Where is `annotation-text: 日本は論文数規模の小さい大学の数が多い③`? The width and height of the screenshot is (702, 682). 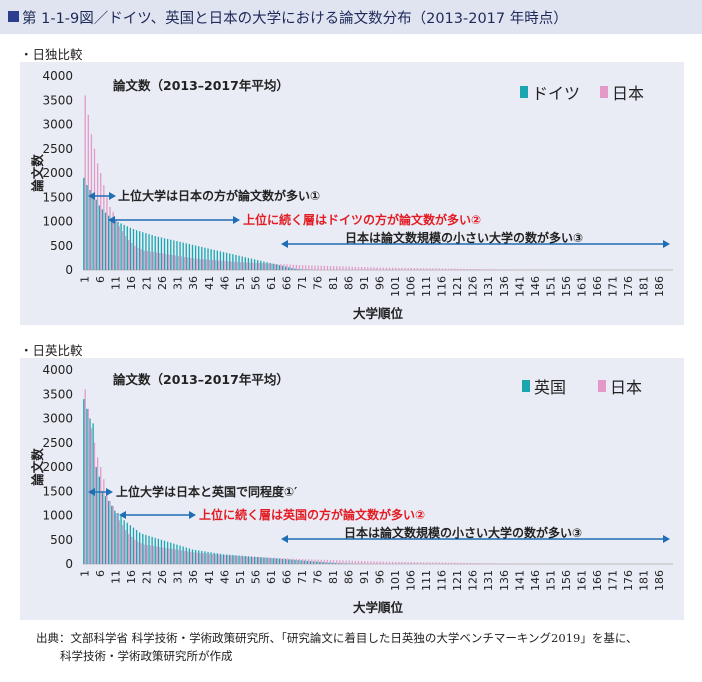 annotation-text: 日本は論文数規模の小さい大学の数が多い③ is located at coordinates (463, 532).